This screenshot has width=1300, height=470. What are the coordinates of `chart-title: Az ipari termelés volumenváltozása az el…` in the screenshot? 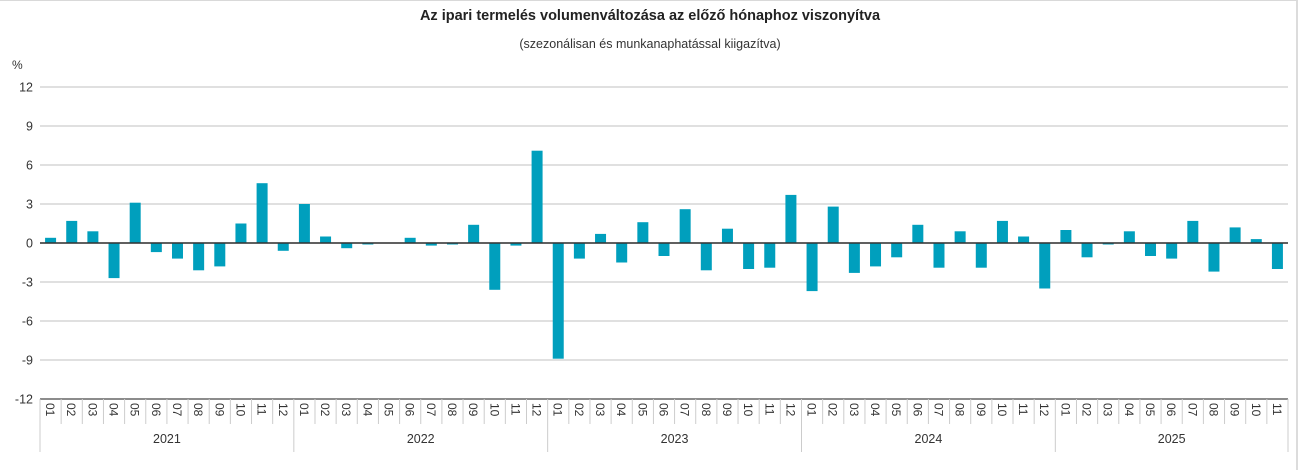 It's located at (650, 16).